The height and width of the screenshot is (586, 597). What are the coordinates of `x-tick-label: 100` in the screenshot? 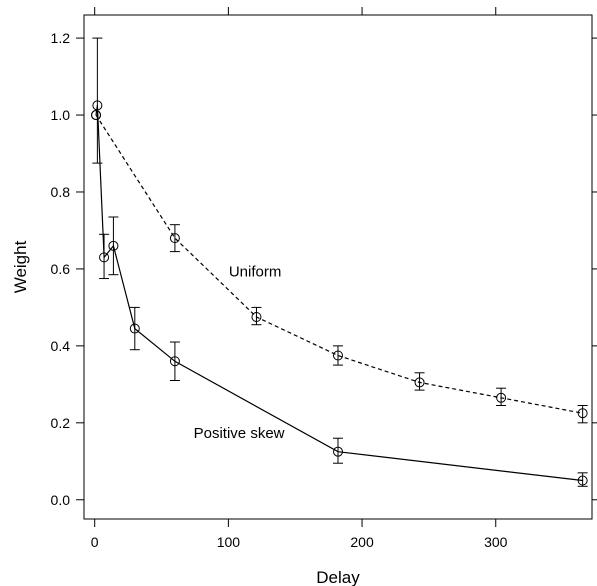 It's located at (229, 542).